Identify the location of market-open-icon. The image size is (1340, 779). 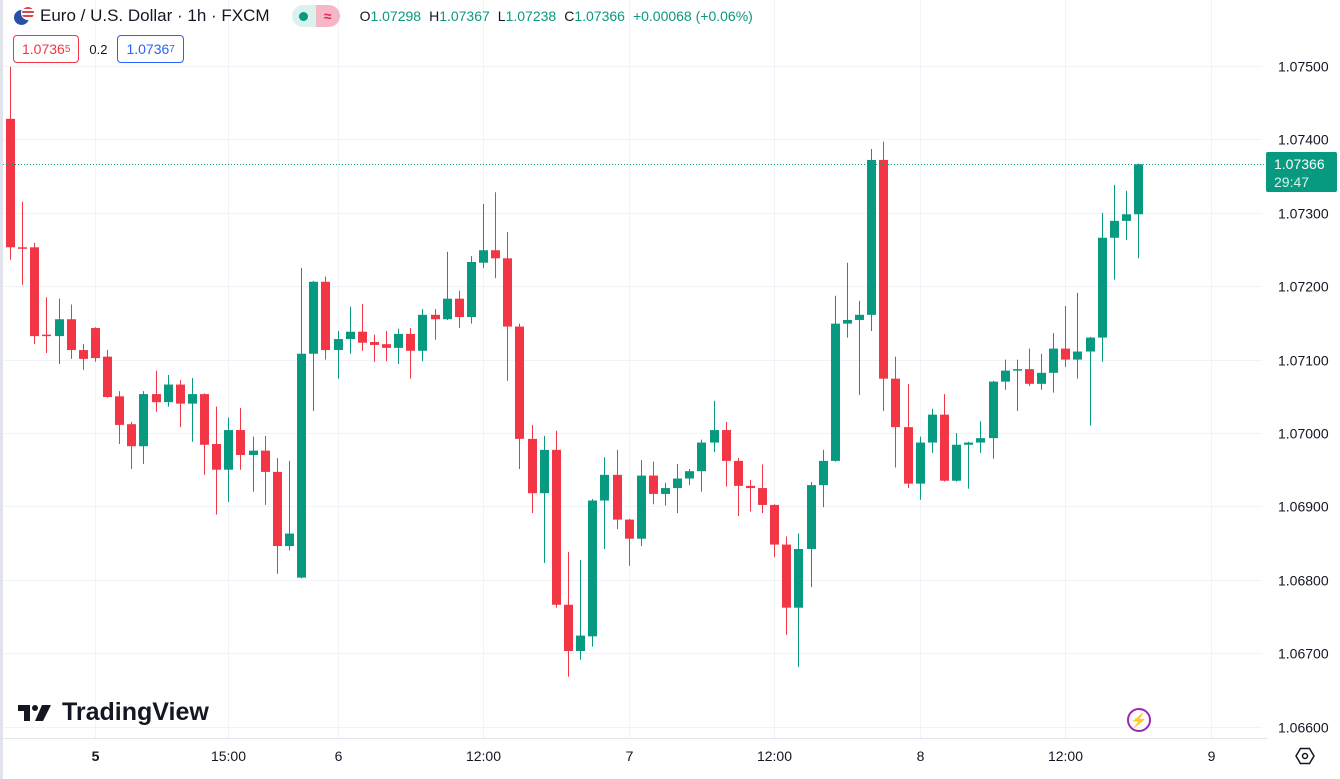
(303, 16).